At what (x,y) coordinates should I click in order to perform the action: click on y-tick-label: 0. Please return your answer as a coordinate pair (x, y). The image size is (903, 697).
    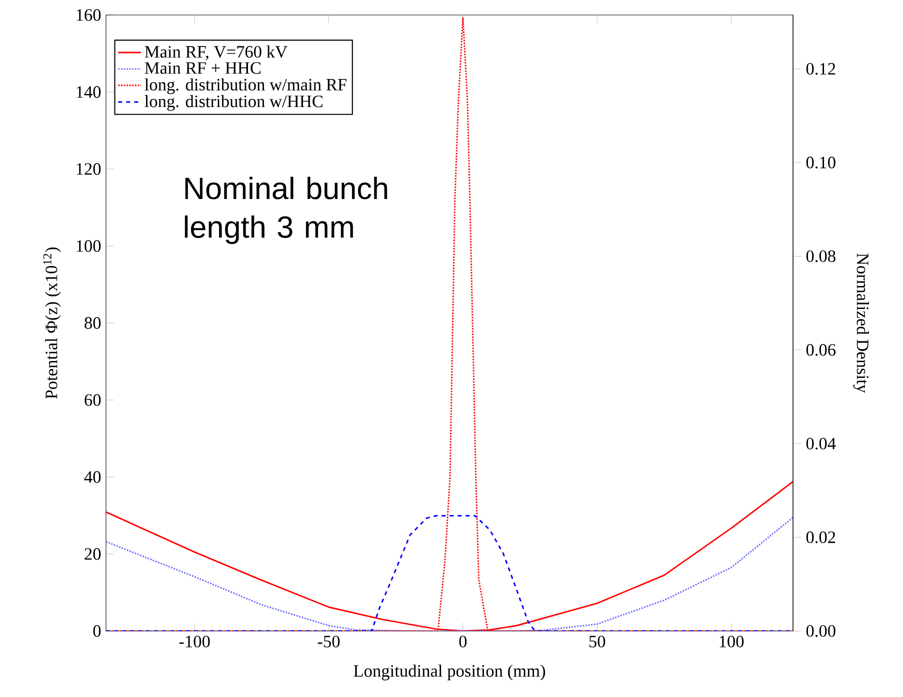
    Looking at the image, I should click on (97, 631).